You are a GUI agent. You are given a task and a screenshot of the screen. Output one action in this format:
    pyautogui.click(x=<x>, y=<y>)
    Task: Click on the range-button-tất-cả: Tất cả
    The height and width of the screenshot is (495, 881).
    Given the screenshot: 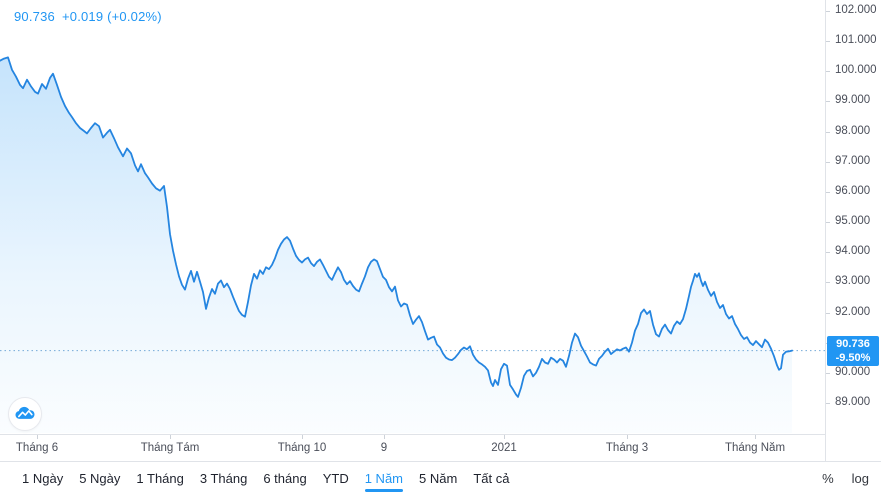 What is the action you would take?
    pyautogui.click(x=491, y=478)
    